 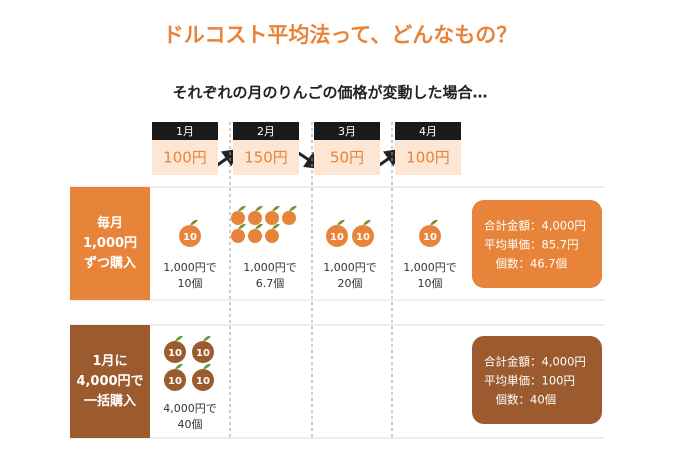 I want to click on plan-label: 一括購入, so click(x=110, y=401).